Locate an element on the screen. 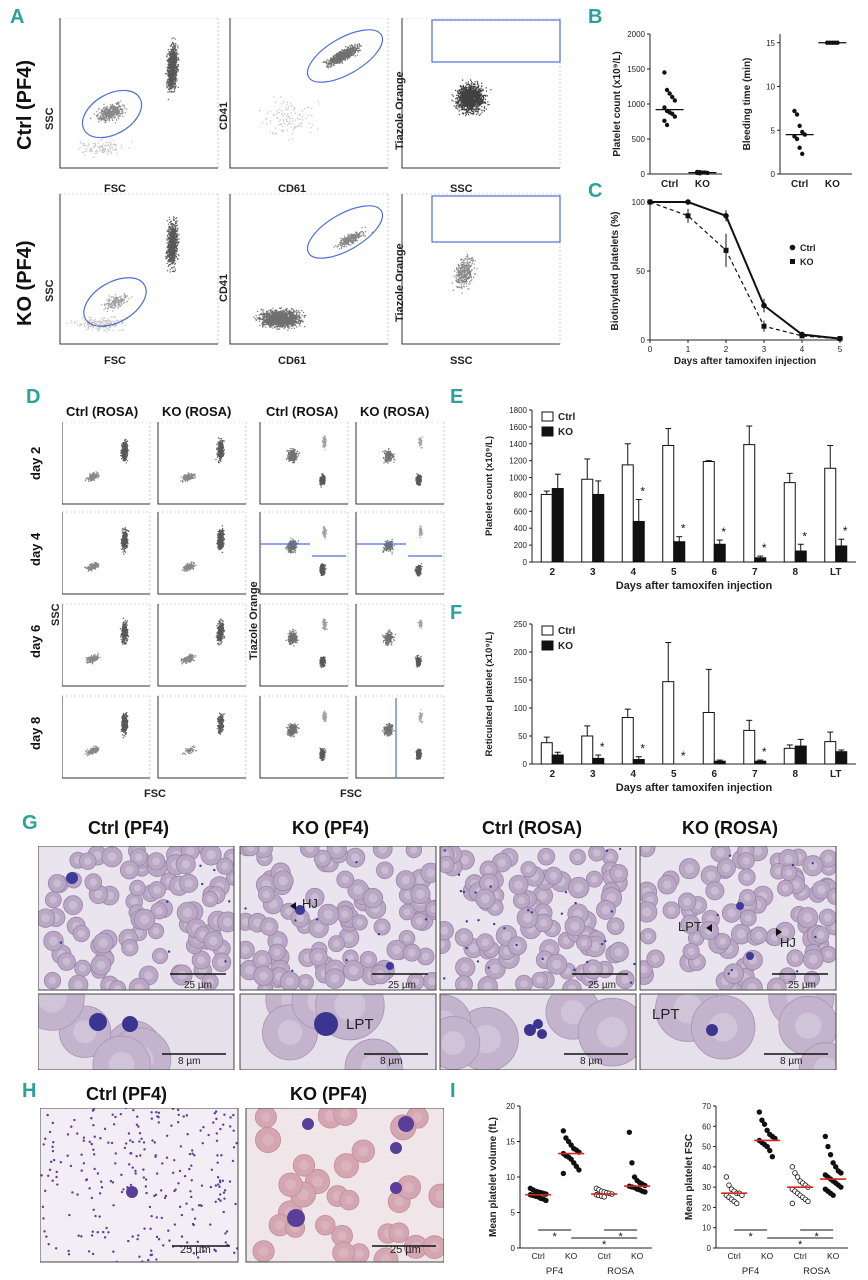 The width and height of the screenshot is (868, 1280). chart-e-bar-ctrl is located at coordinates (587, 520).